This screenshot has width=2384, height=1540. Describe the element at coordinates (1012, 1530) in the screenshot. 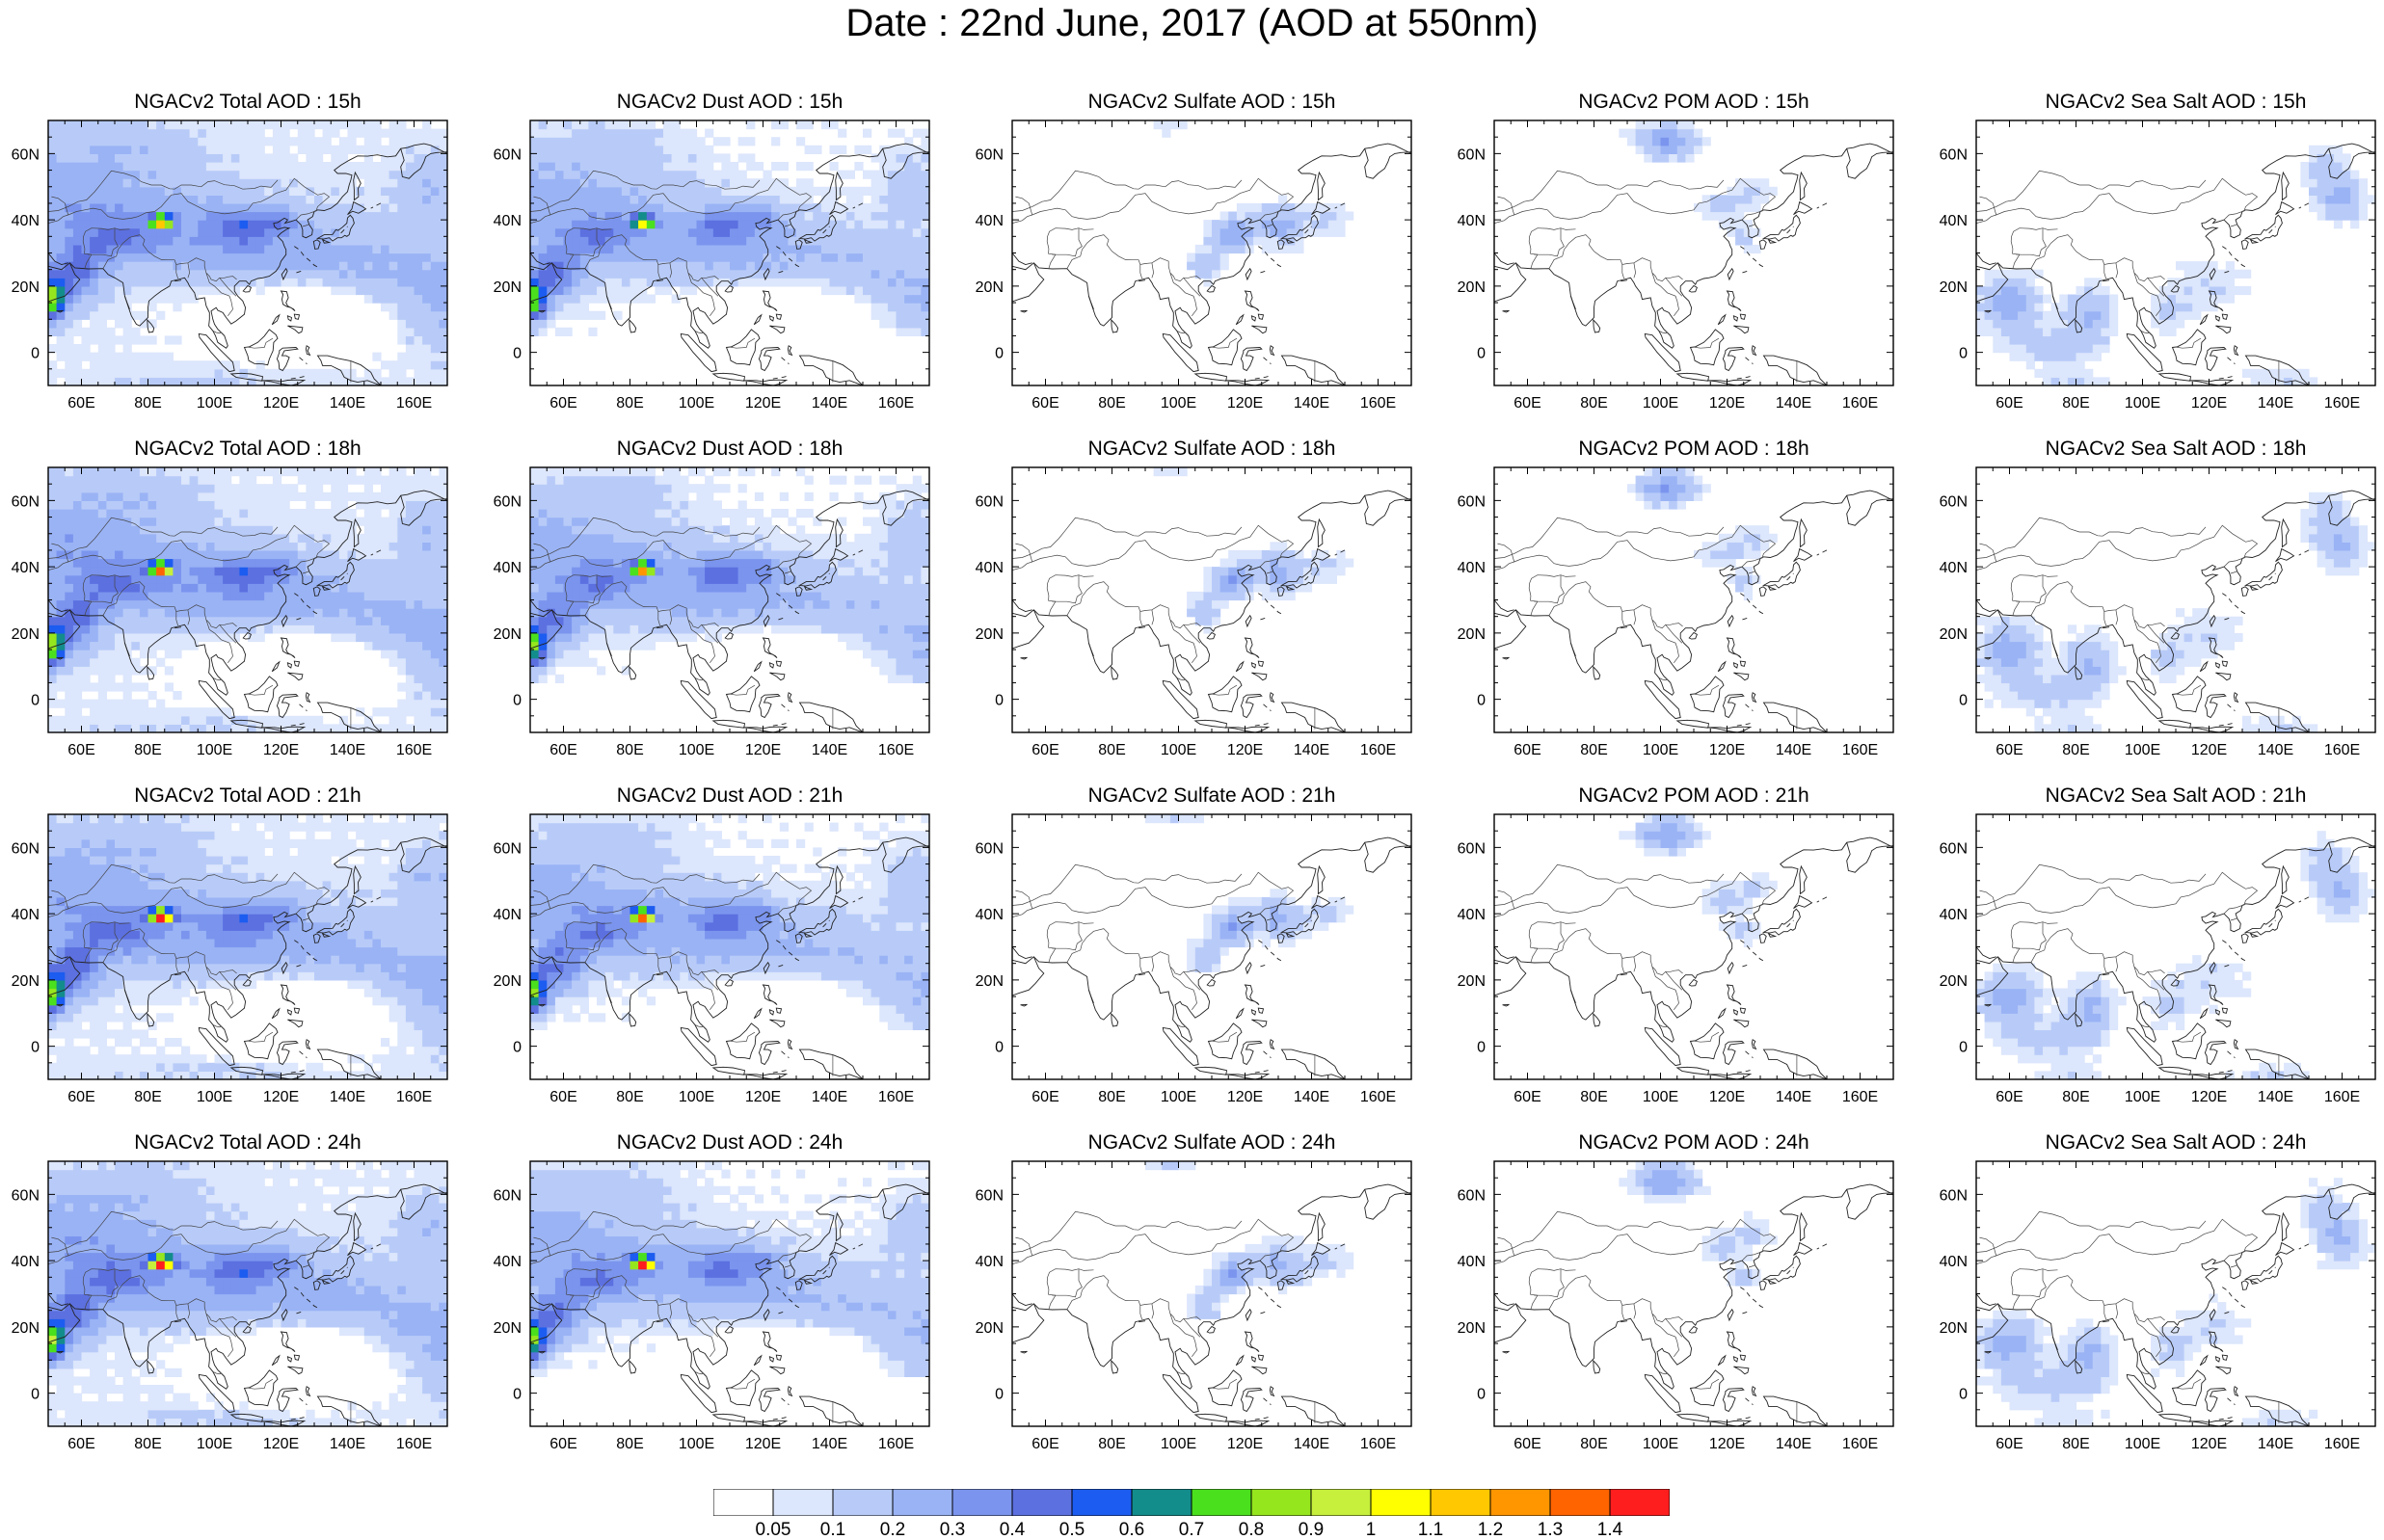

I see `colorbar-label: 0.4` at that location.